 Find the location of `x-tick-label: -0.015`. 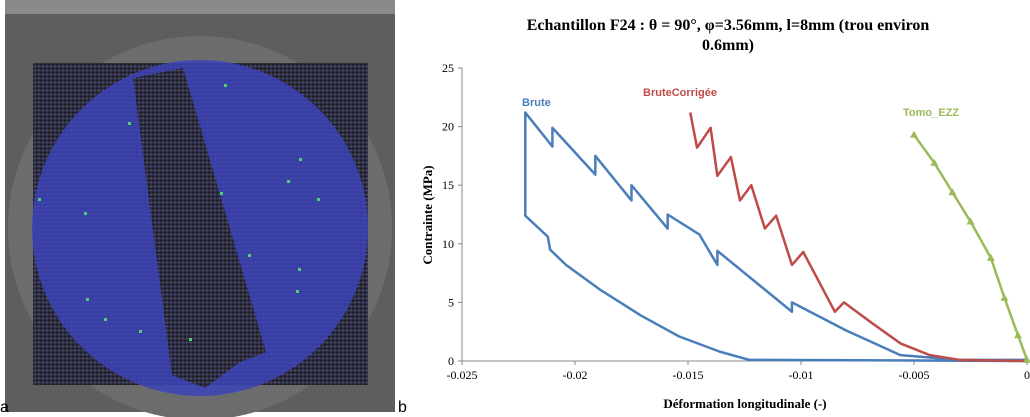

x-tick-label: -0.015 is located at coordinates (688, 375).